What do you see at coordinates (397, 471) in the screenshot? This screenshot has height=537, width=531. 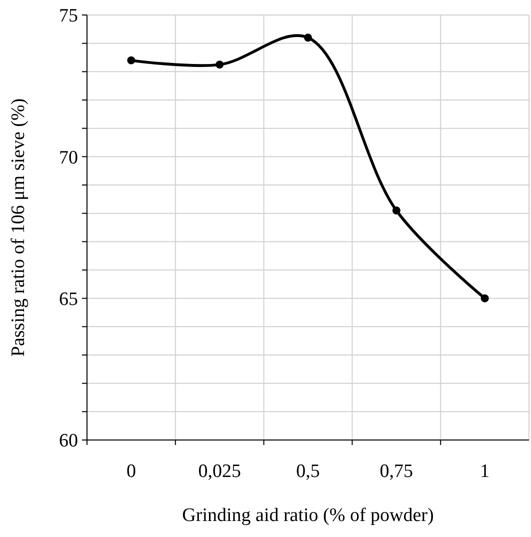 I see `x-tick-label: 0,75` at bounding box center [397, 471].